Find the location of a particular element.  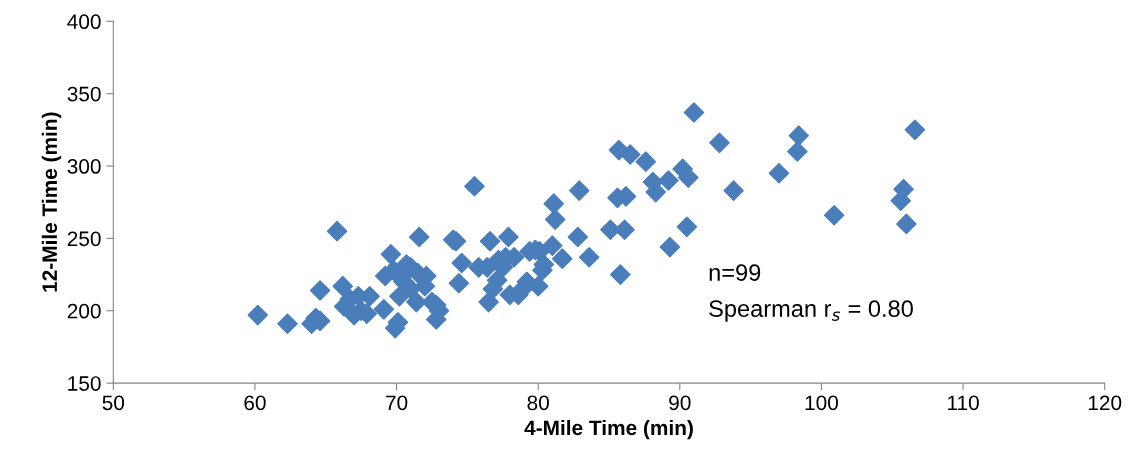

y-tick-label: 150 is located at coordinates (84, 383).